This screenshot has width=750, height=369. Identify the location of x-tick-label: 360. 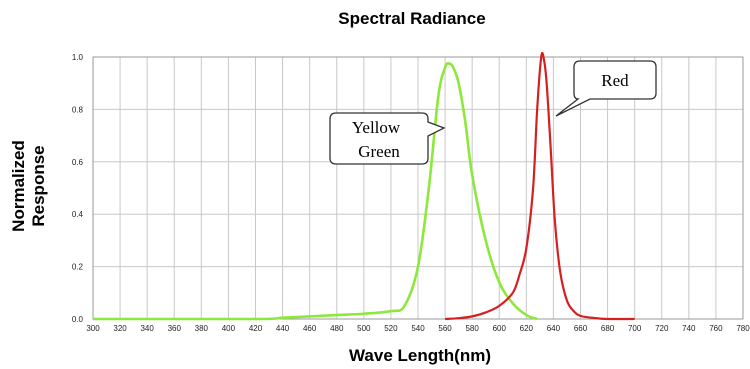
(175, 328).